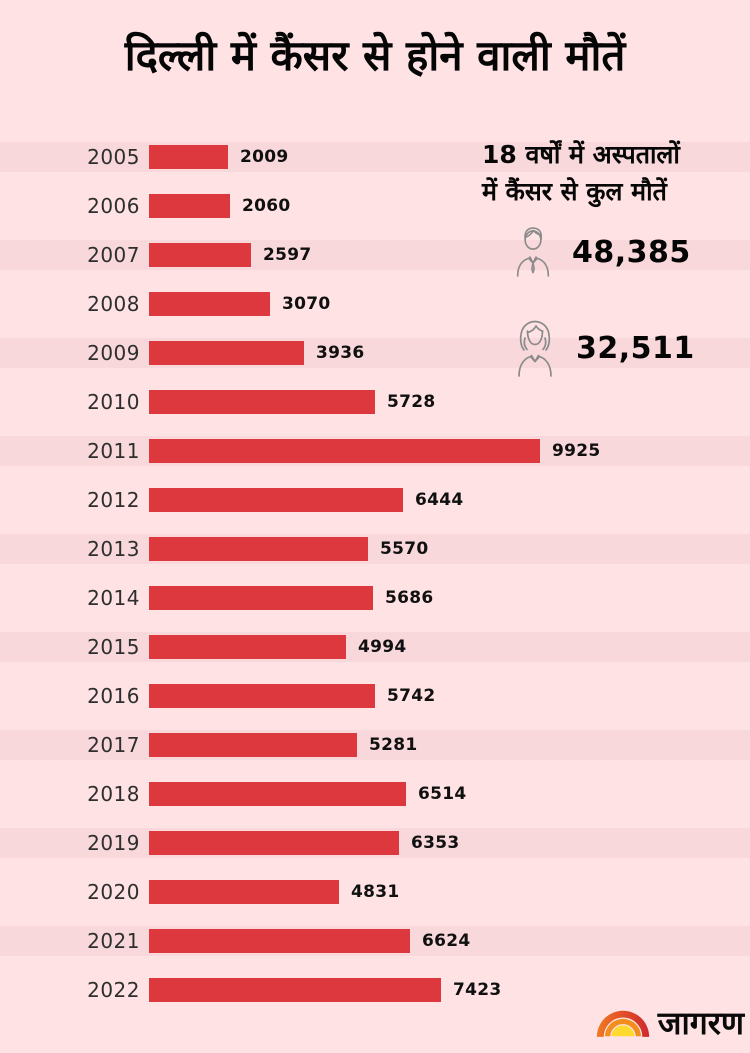  What do you see at coordinates (631, 252) in the screenshot?
I see `male-deaths-value: 48,385` at bounding box center [631, 252].